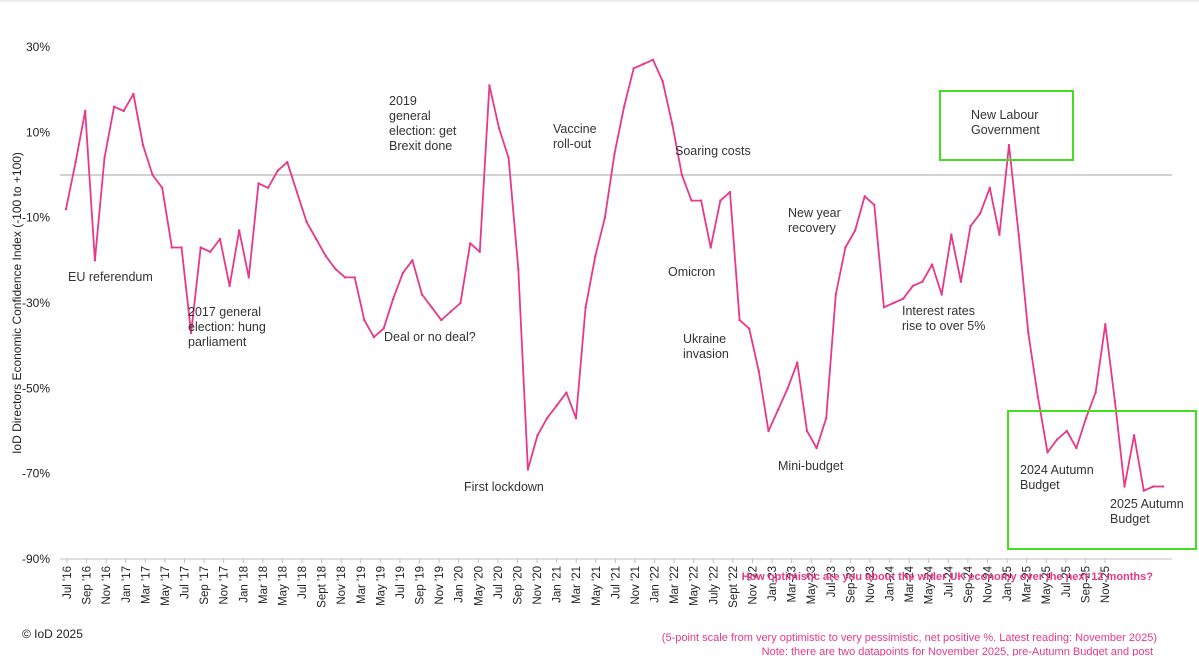  What do you see at coordinates (36, 388) in the screenshot?
I see `y-tick-label: -50%` at bounding box center [36, 388].